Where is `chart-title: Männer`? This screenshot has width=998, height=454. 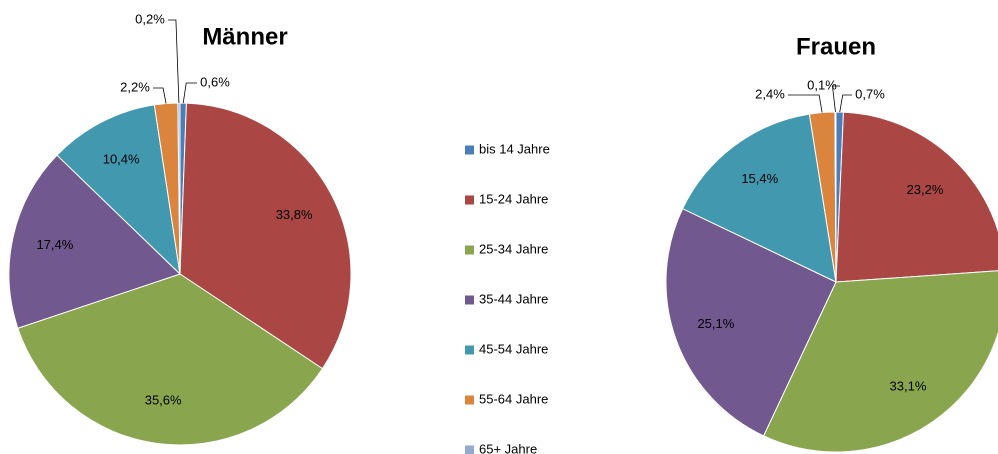 chart-title: Männer is located at coordinates (244, 36).